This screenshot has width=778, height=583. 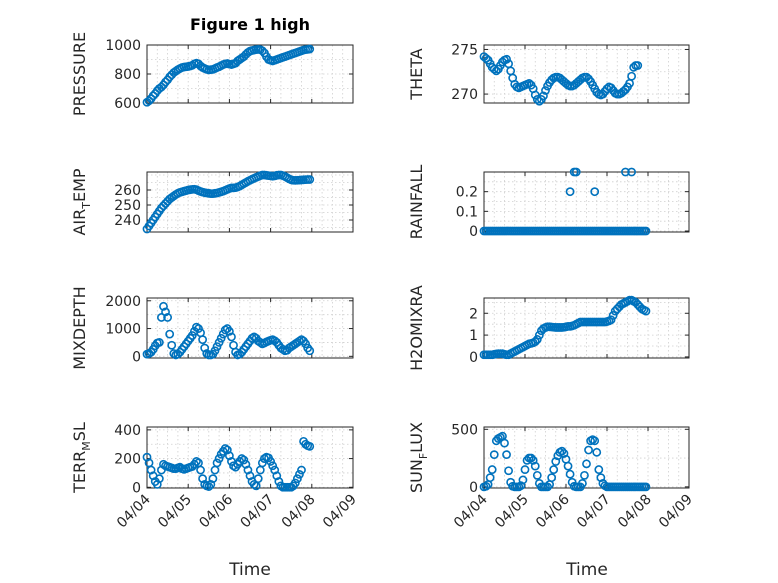 I want to click on subplot-5: 0 1000 2000 MIXDEPTH, so click(x=212, y=328).